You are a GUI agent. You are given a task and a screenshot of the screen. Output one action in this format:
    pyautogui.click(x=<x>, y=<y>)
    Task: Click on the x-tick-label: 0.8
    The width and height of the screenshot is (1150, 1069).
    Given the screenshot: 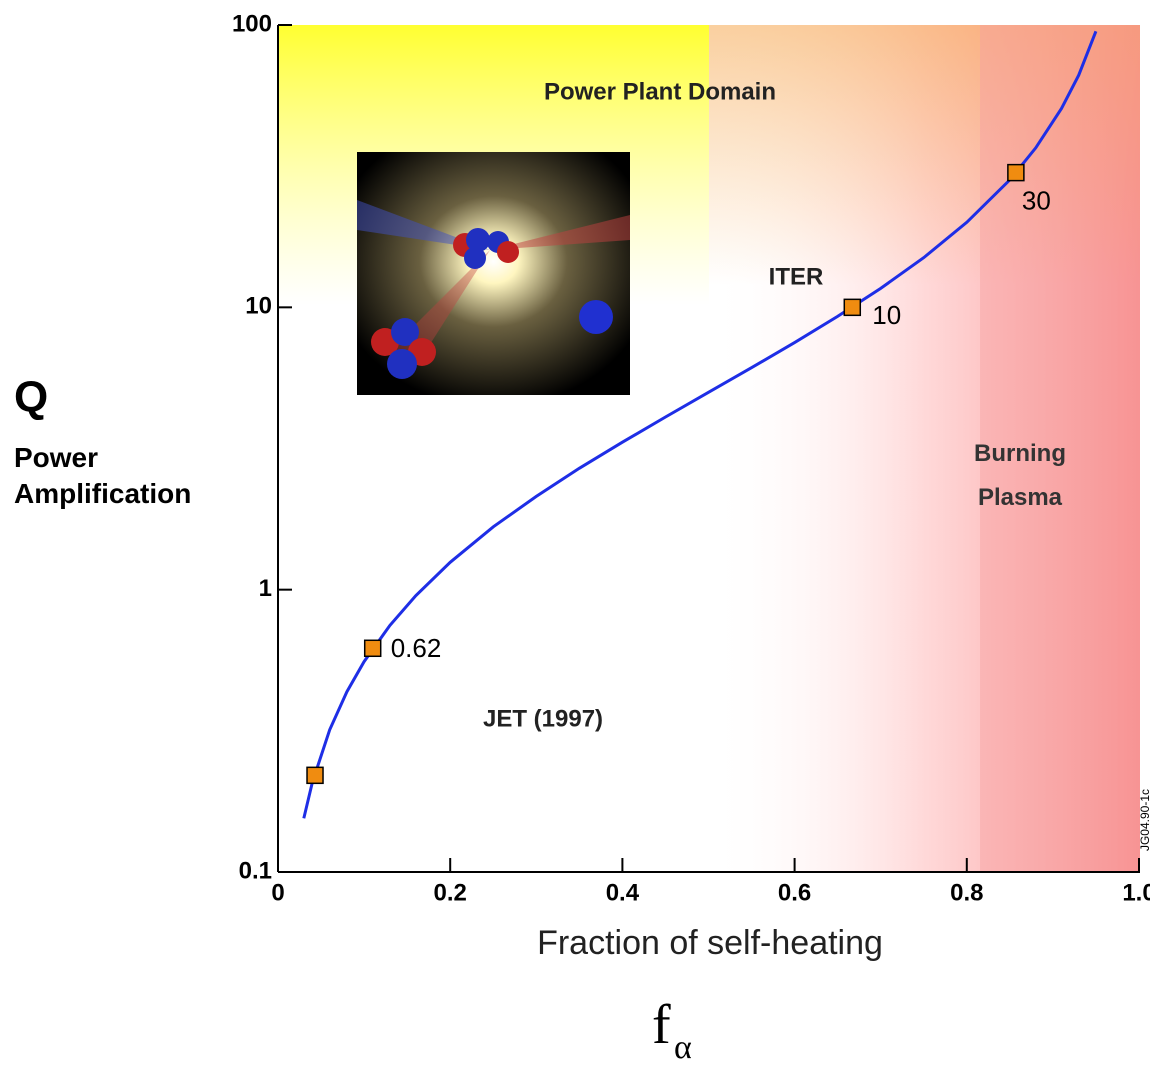 What is the action you would take?
    pyautogui.click(x=966, y=892)
    